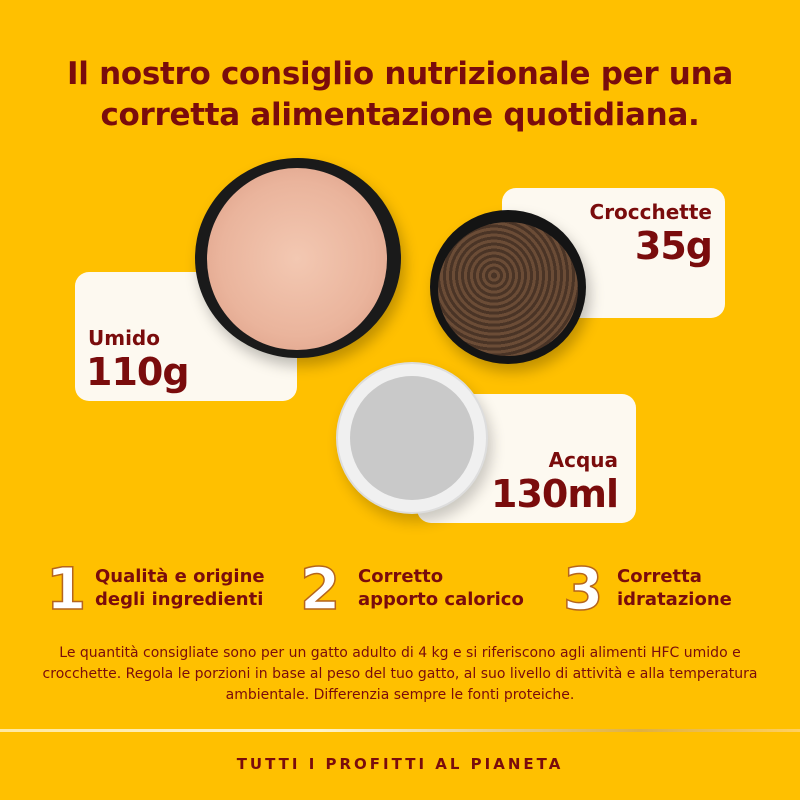  I want to click on feature-text-2: Corretto apporto calorico, so click(441, 588).